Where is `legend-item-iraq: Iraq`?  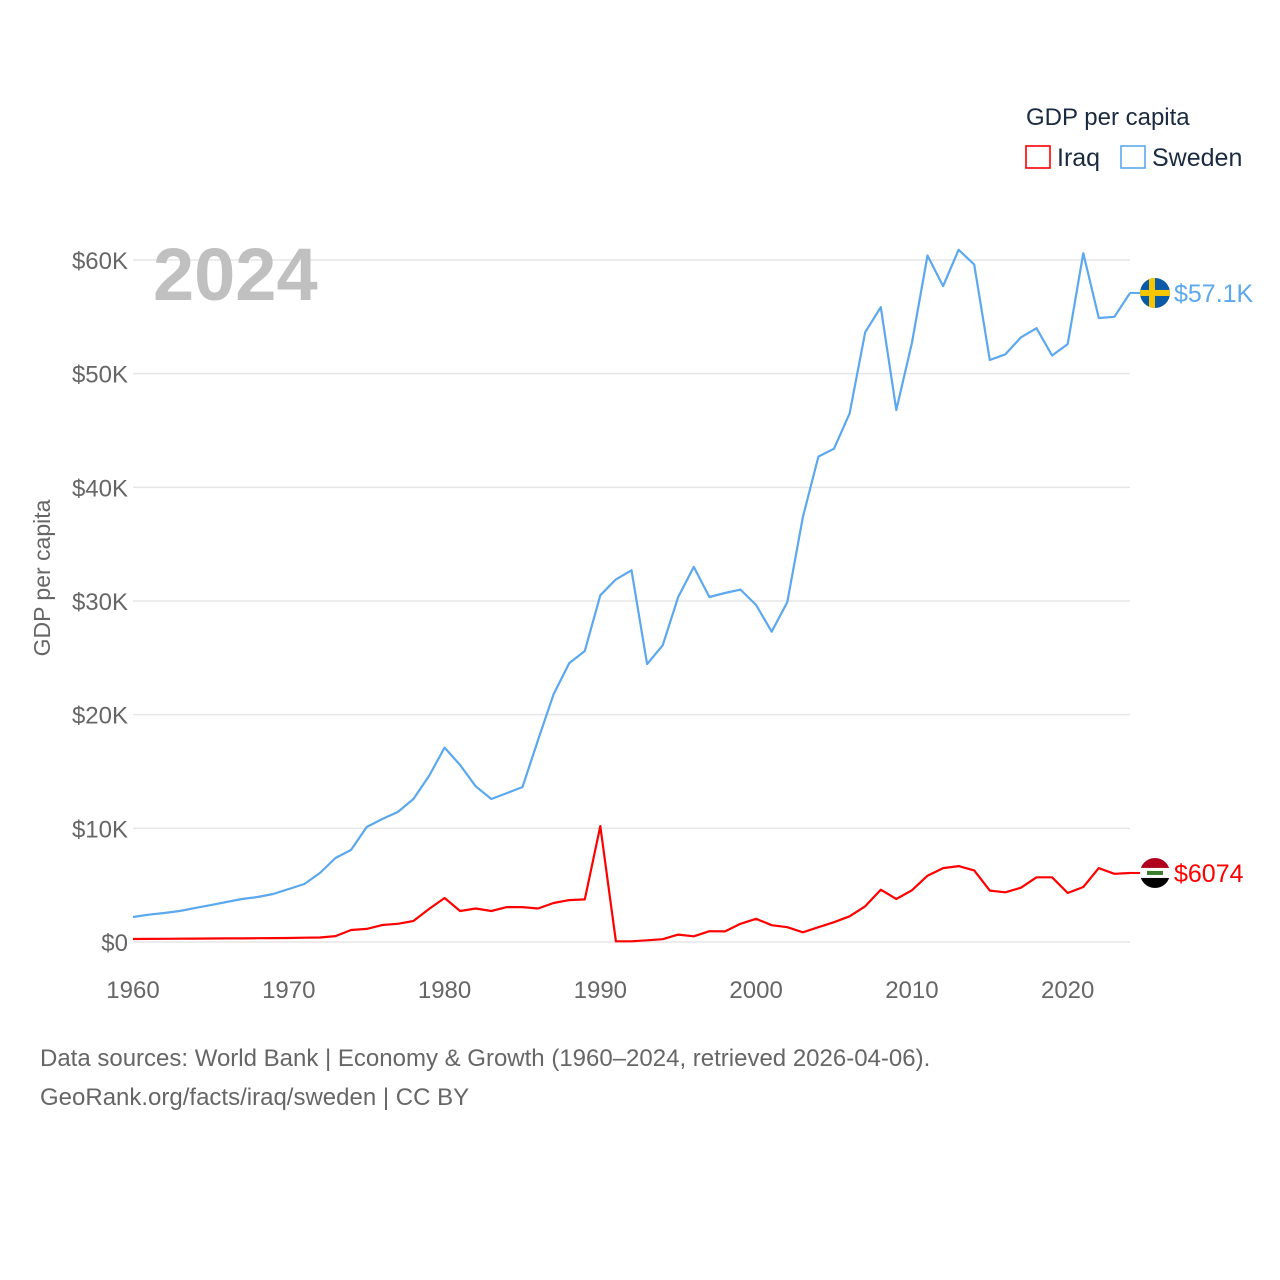
legend-item-iraq: Iraq is located at coordinates (1062, 158).